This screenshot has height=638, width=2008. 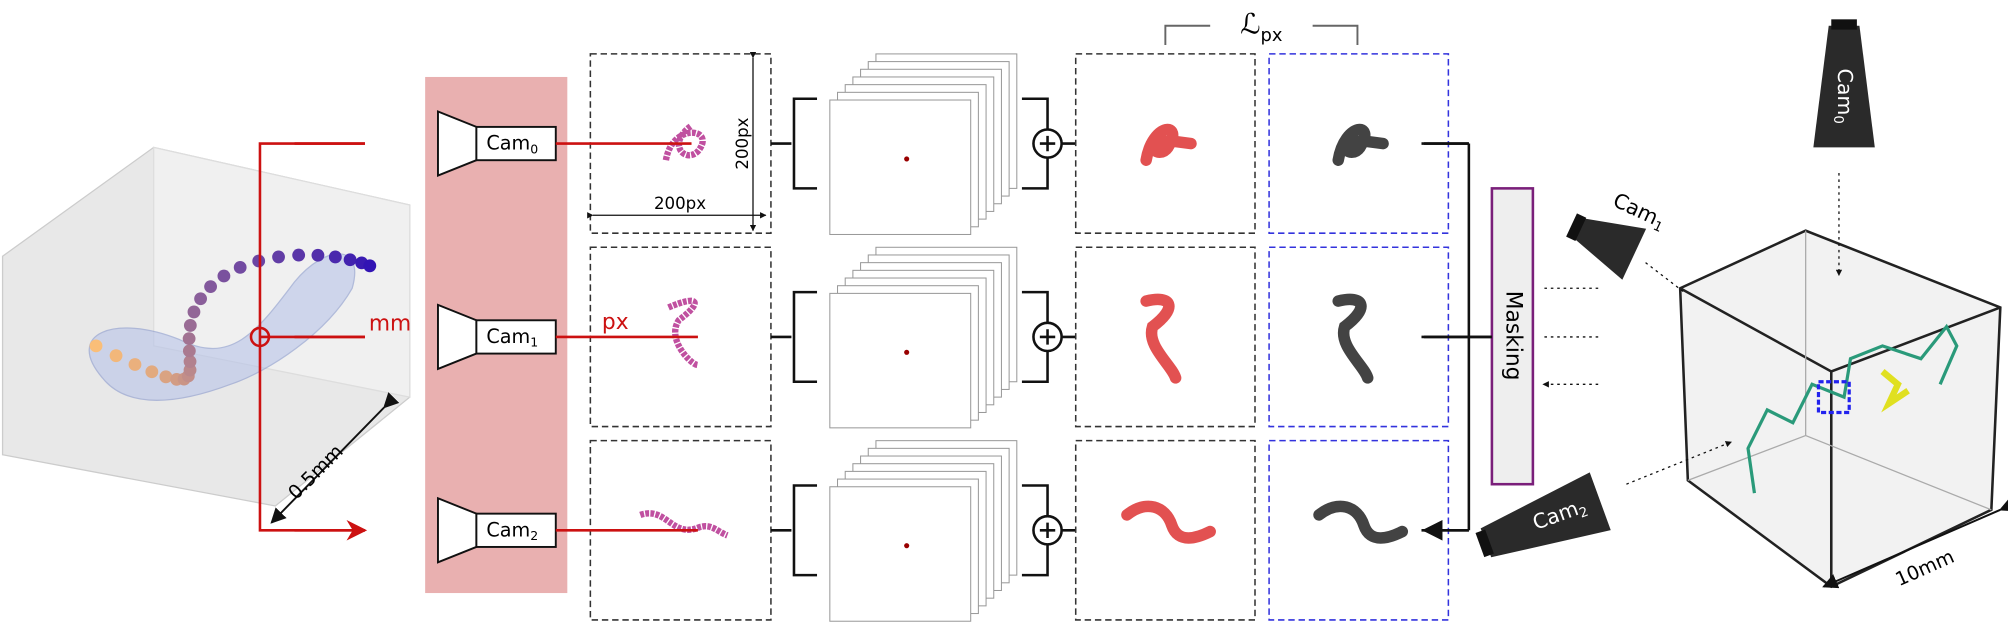 I want to click on height-label: 200px, so click(x=742, y=143).